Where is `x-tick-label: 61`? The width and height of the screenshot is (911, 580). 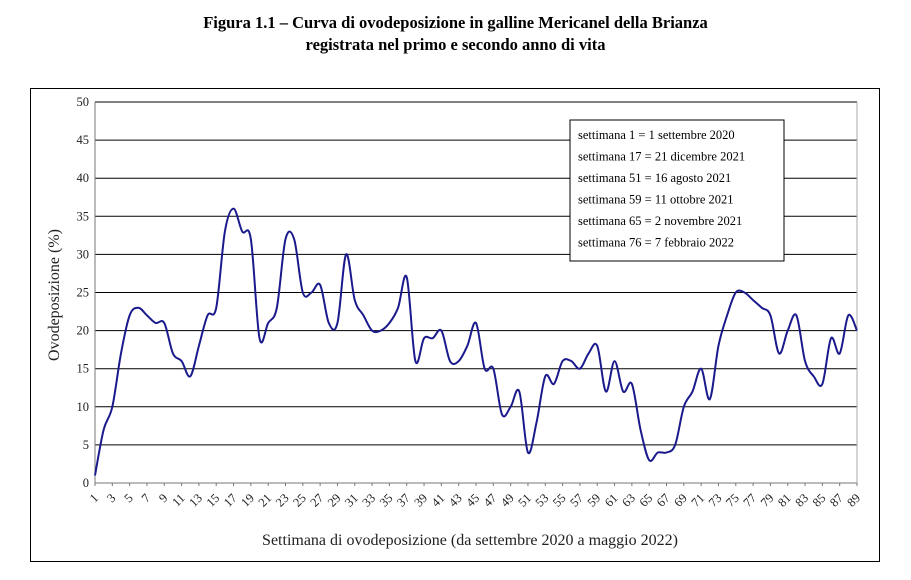
x-tick-label: 61 is located at coordinates (611, 500).